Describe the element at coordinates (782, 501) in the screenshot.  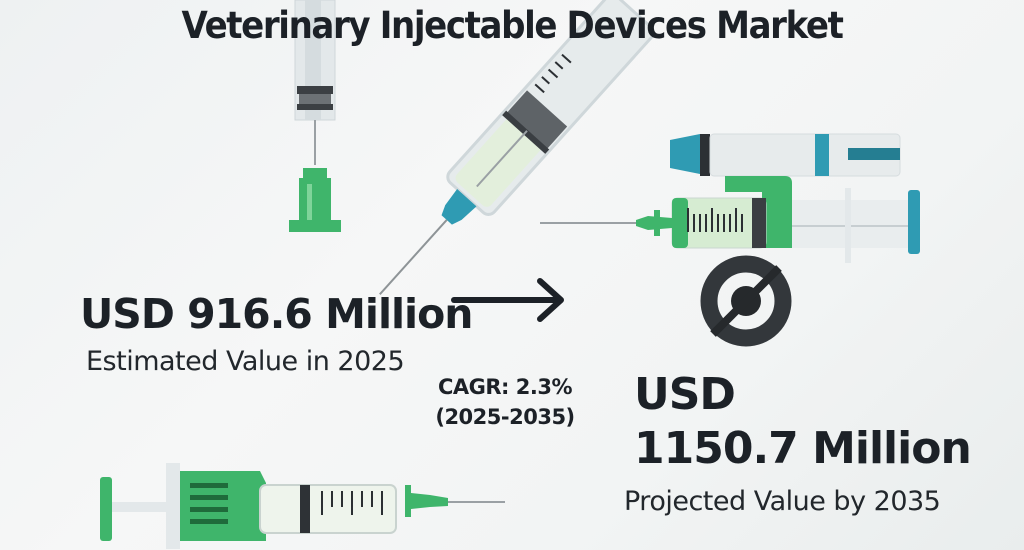
I see `projected-label: Projected Value by 2035` at that location.